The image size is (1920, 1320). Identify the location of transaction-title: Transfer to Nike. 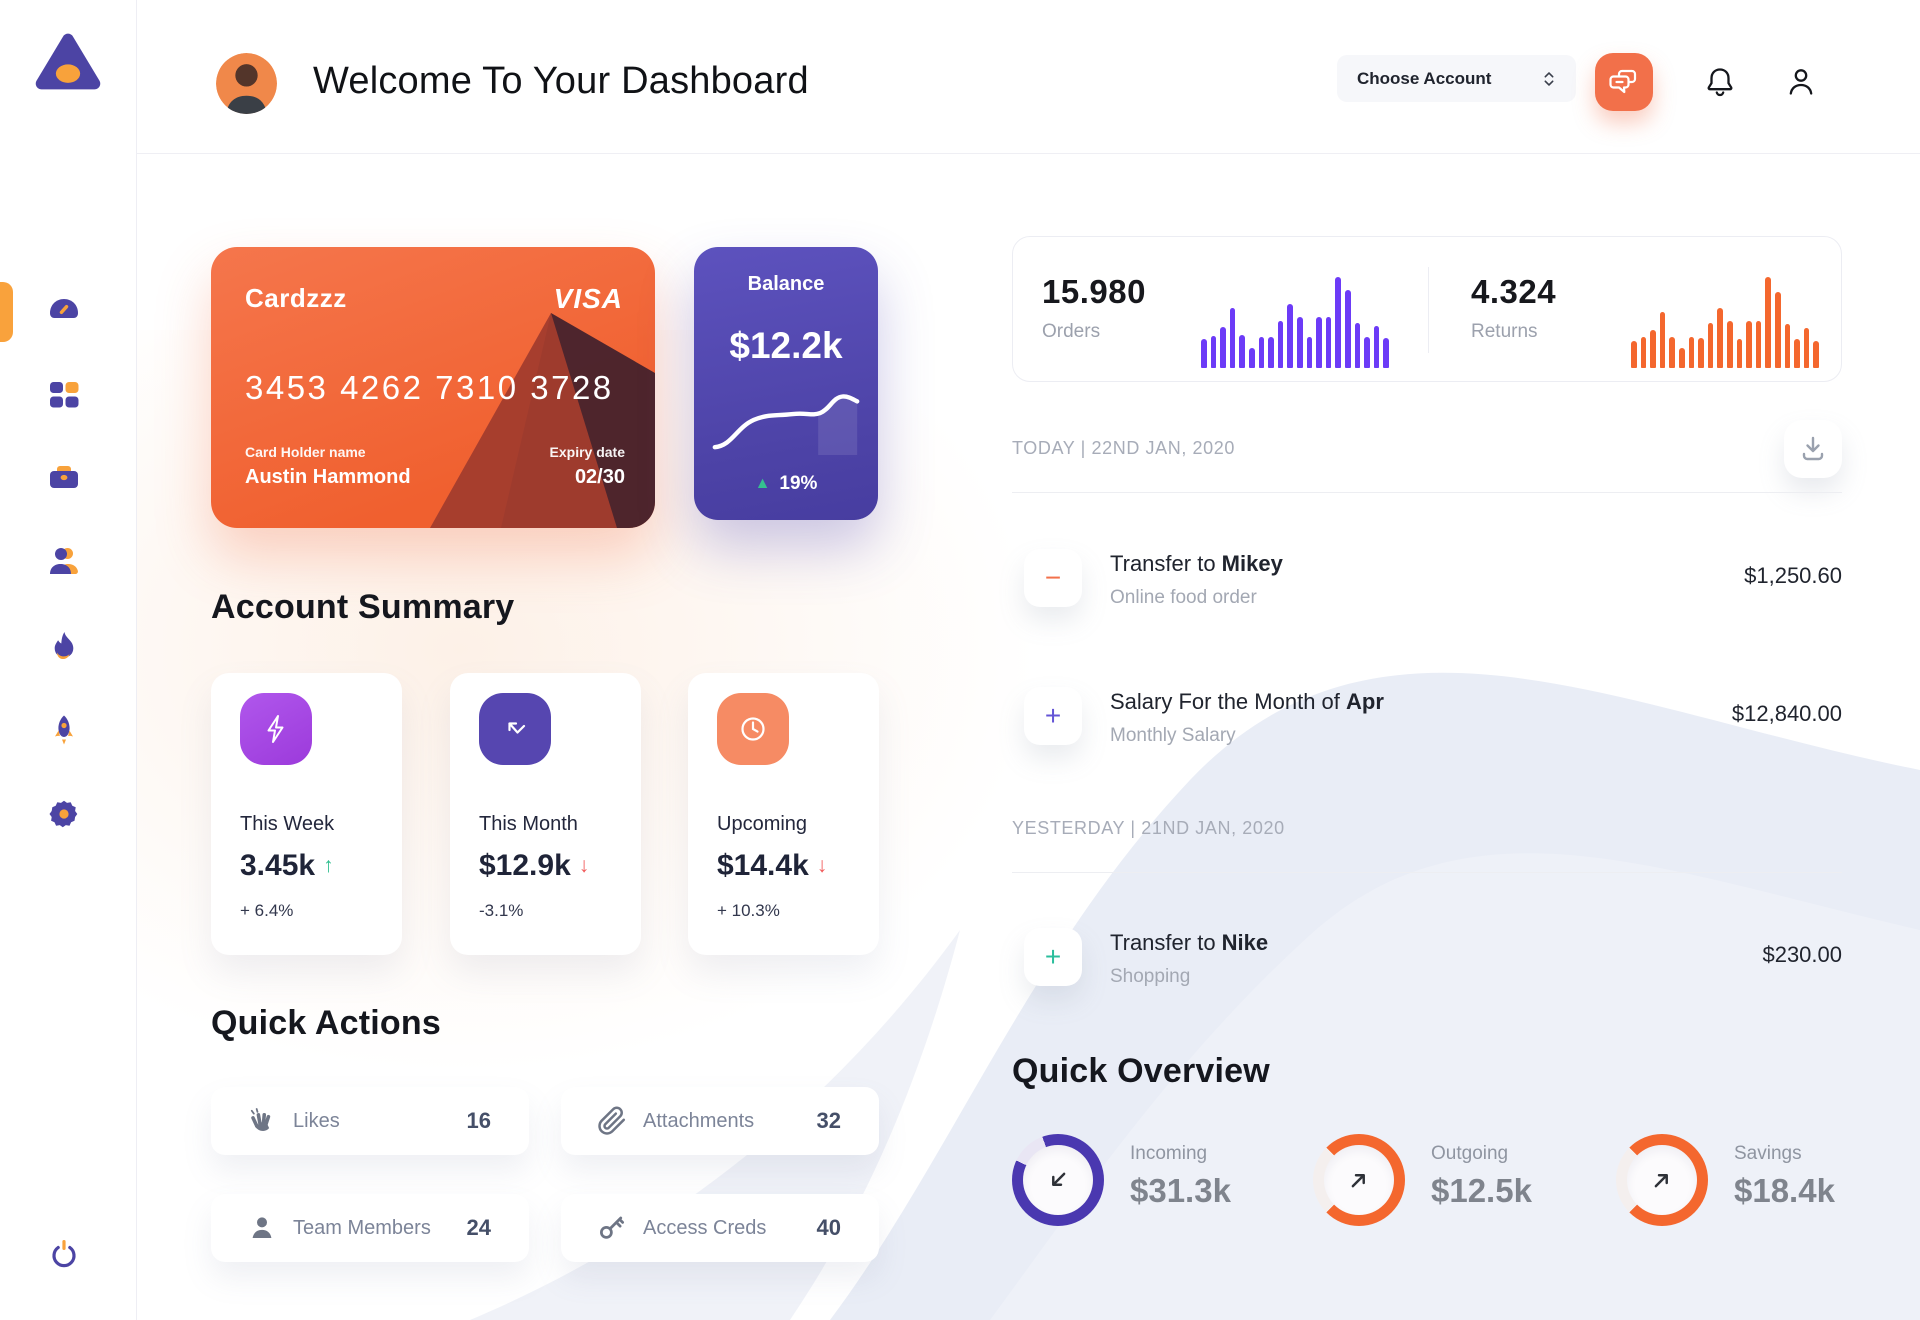
(1189, 943).